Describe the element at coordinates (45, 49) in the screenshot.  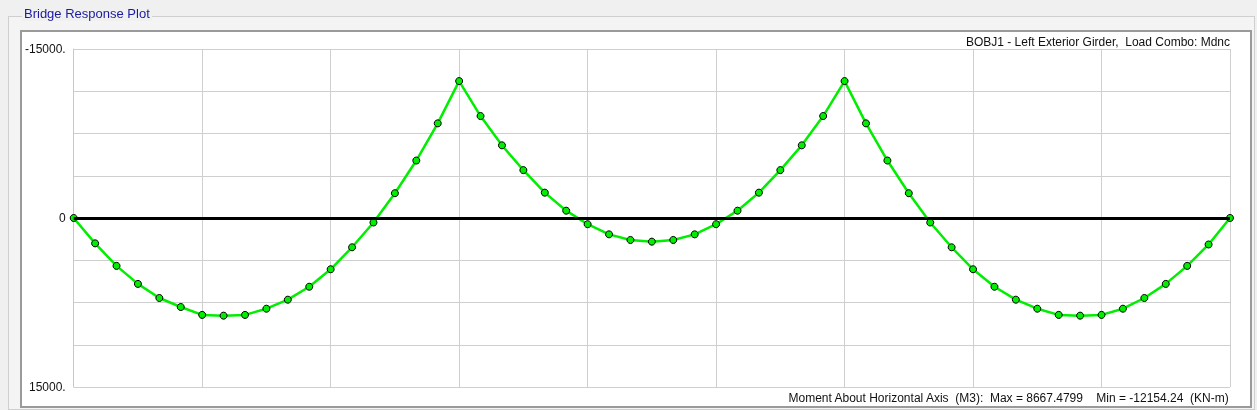
I see `y-tick-label: -15000.` at that location.